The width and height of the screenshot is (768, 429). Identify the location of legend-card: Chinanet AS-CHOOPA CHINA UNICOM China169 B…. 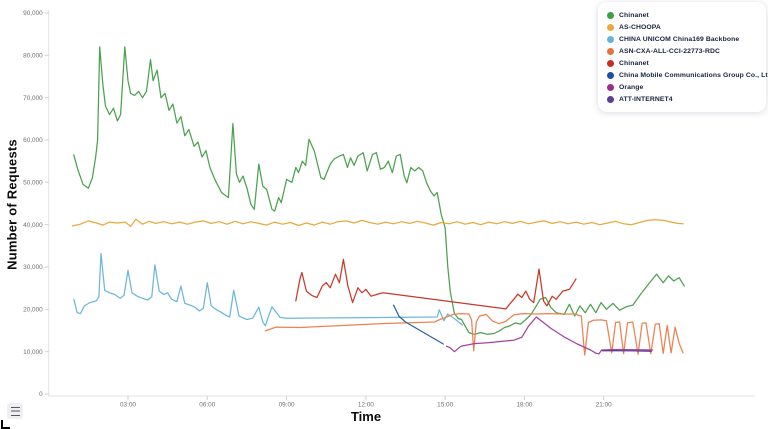
(683, 57).